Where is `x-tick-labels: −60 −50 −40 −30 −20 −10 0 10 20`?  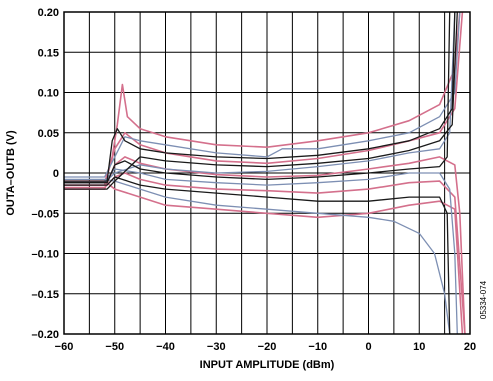
x-tick-labels: −60 −50 −40 −30 −20 −10 0 10 20 is located at coordinates (265, 347).